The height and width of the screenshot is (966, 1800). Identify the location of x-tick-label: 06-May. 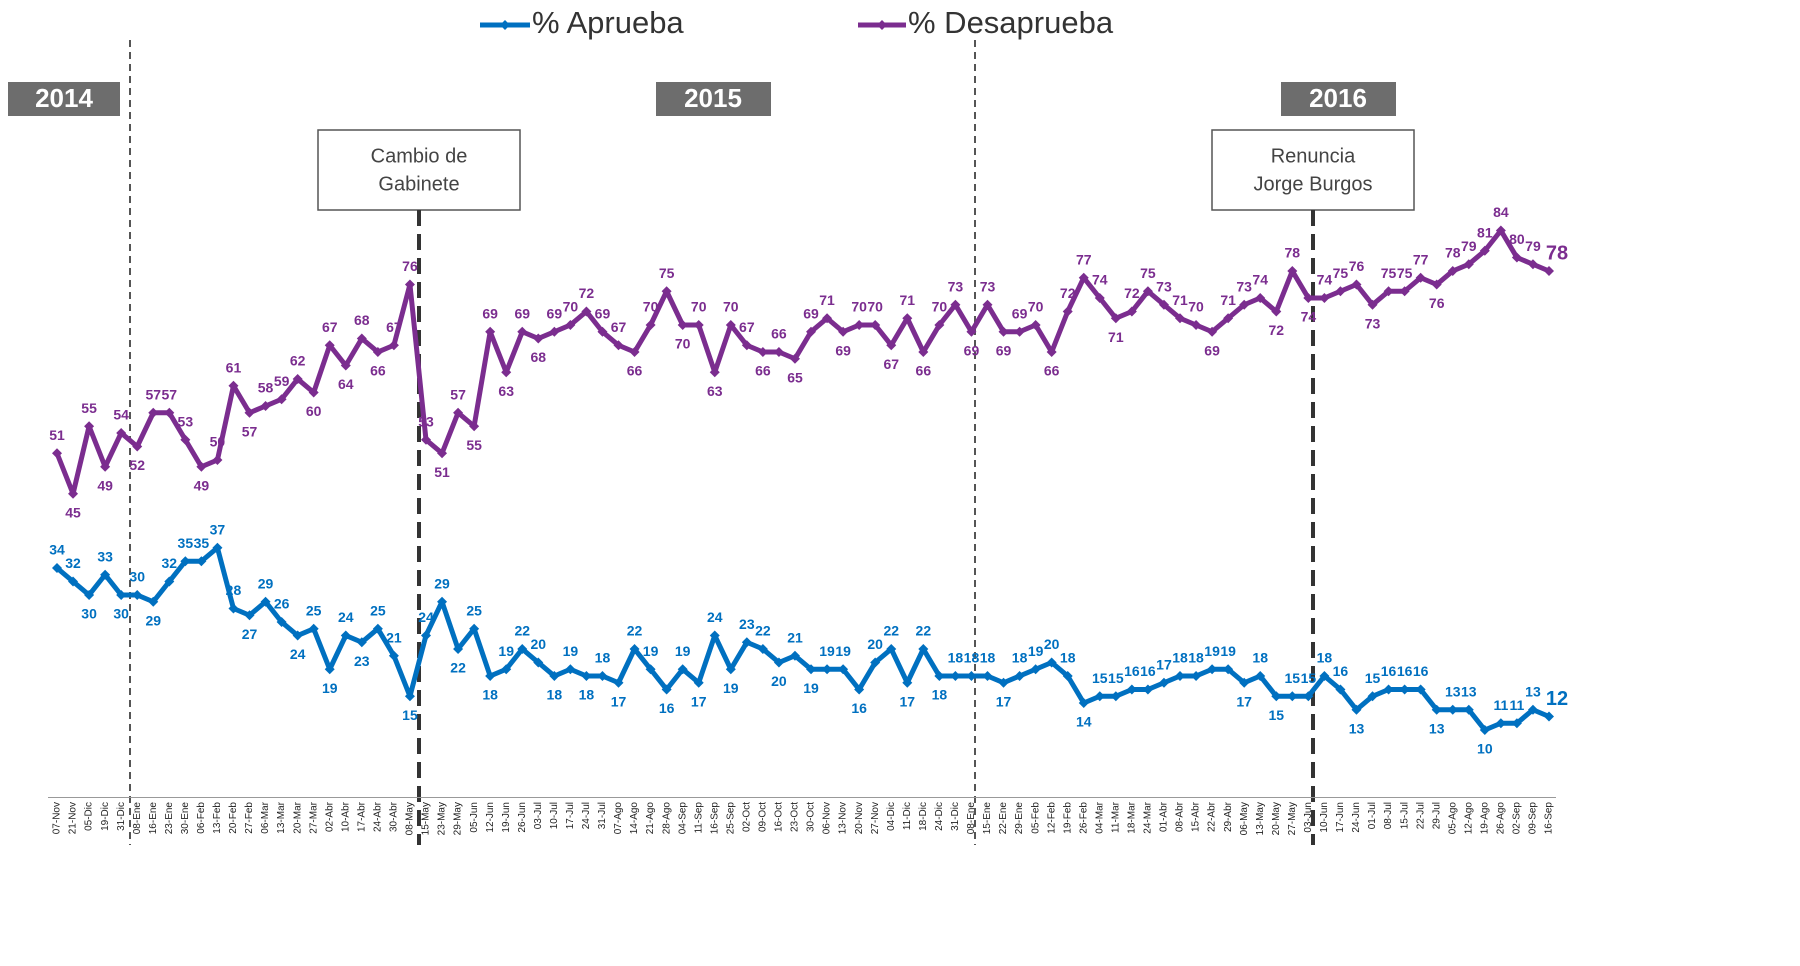
(1244, 818).